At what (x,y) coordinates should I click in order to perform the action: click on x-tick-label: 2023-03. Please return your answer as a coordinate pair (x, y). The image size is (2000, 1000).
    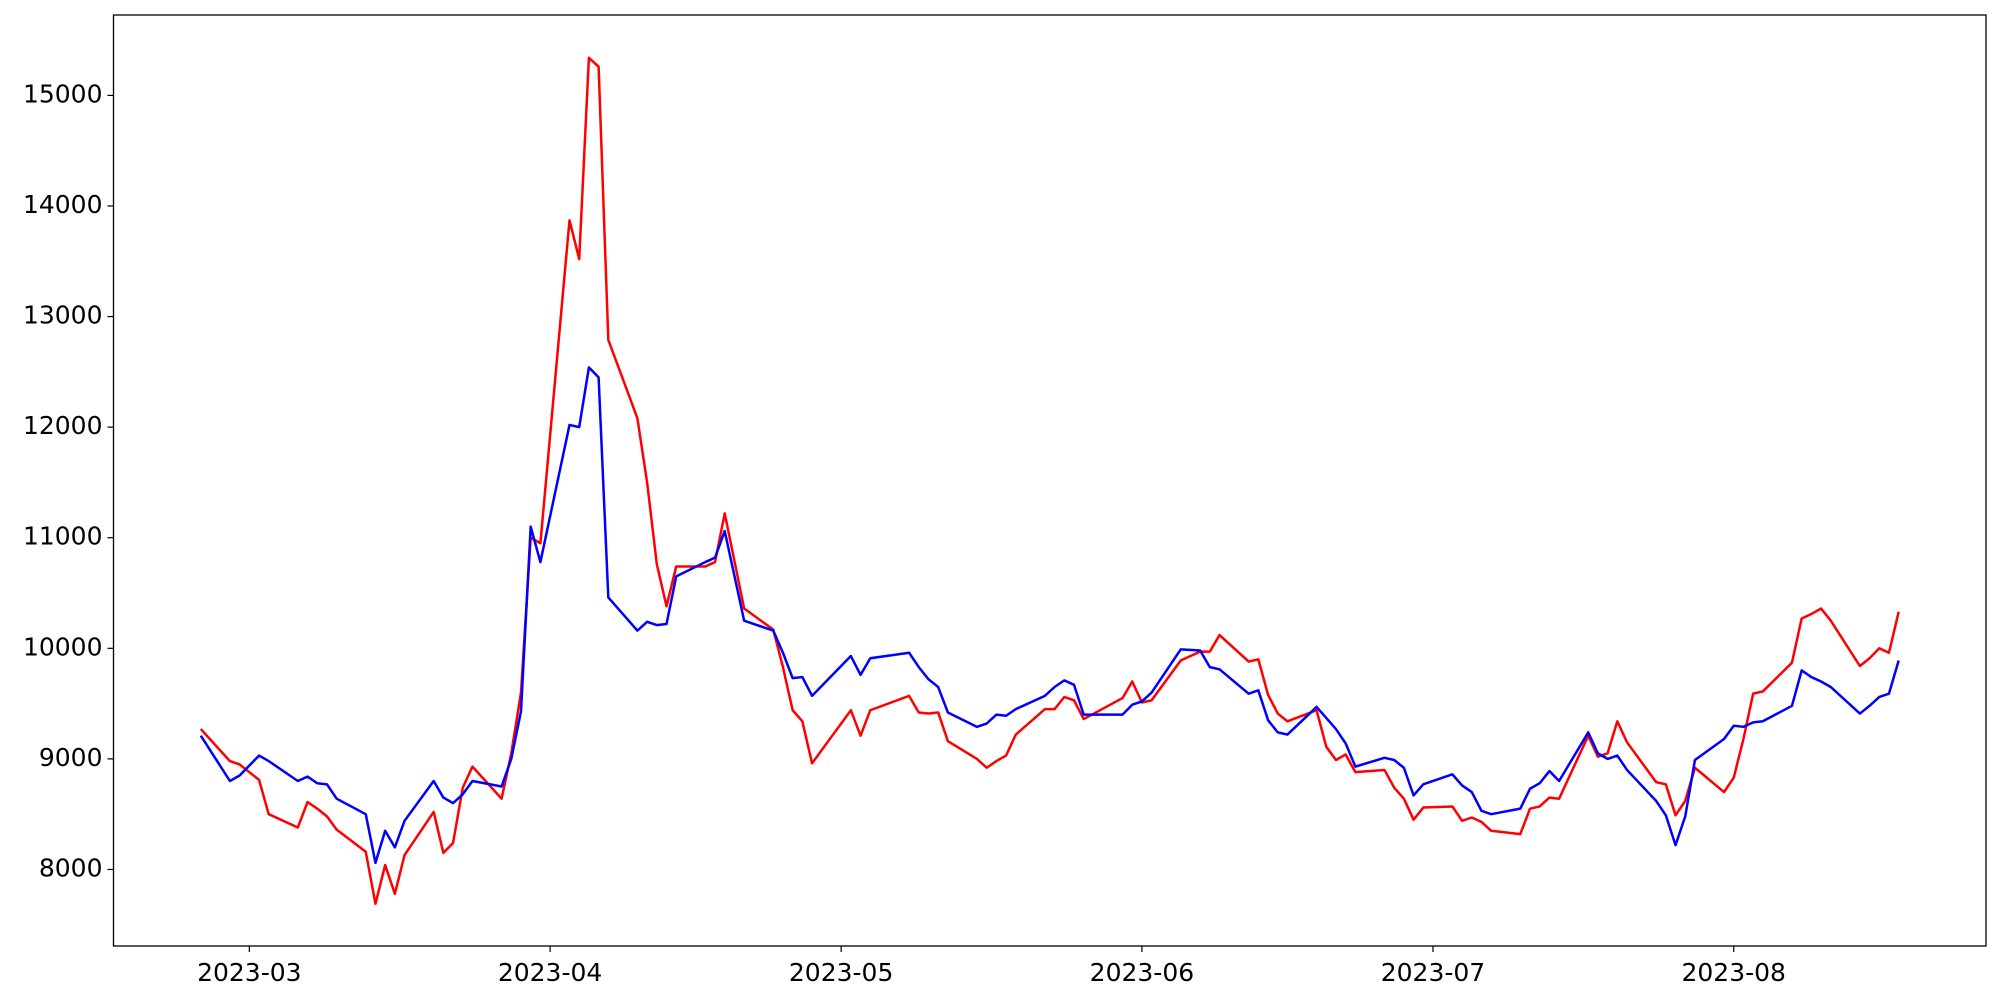
    Looking at the image, I should click on (249, 972).